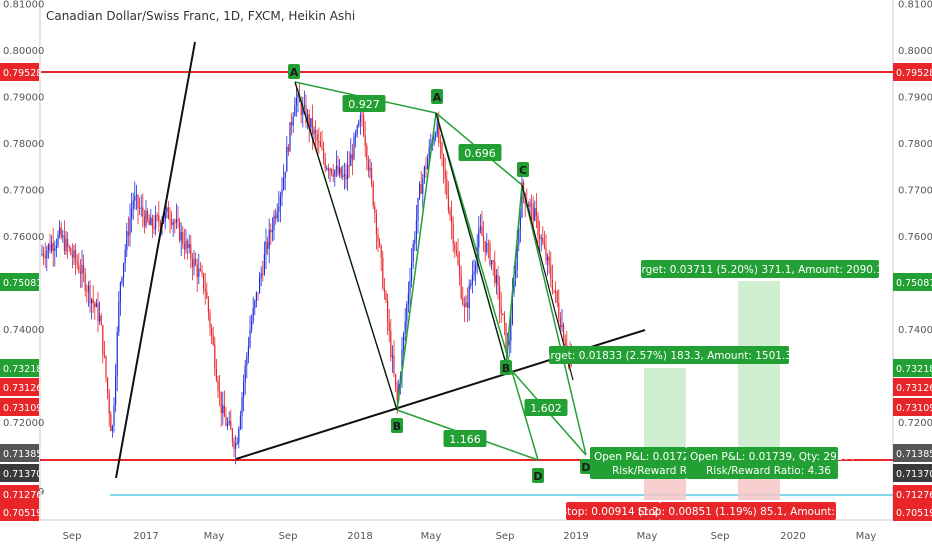 The image size is (932, 550). What do you see at coordinates (23, 144) in the screenshot?
I see `left-y-tick-label: 0.78000` at bounding box center [23, 144].